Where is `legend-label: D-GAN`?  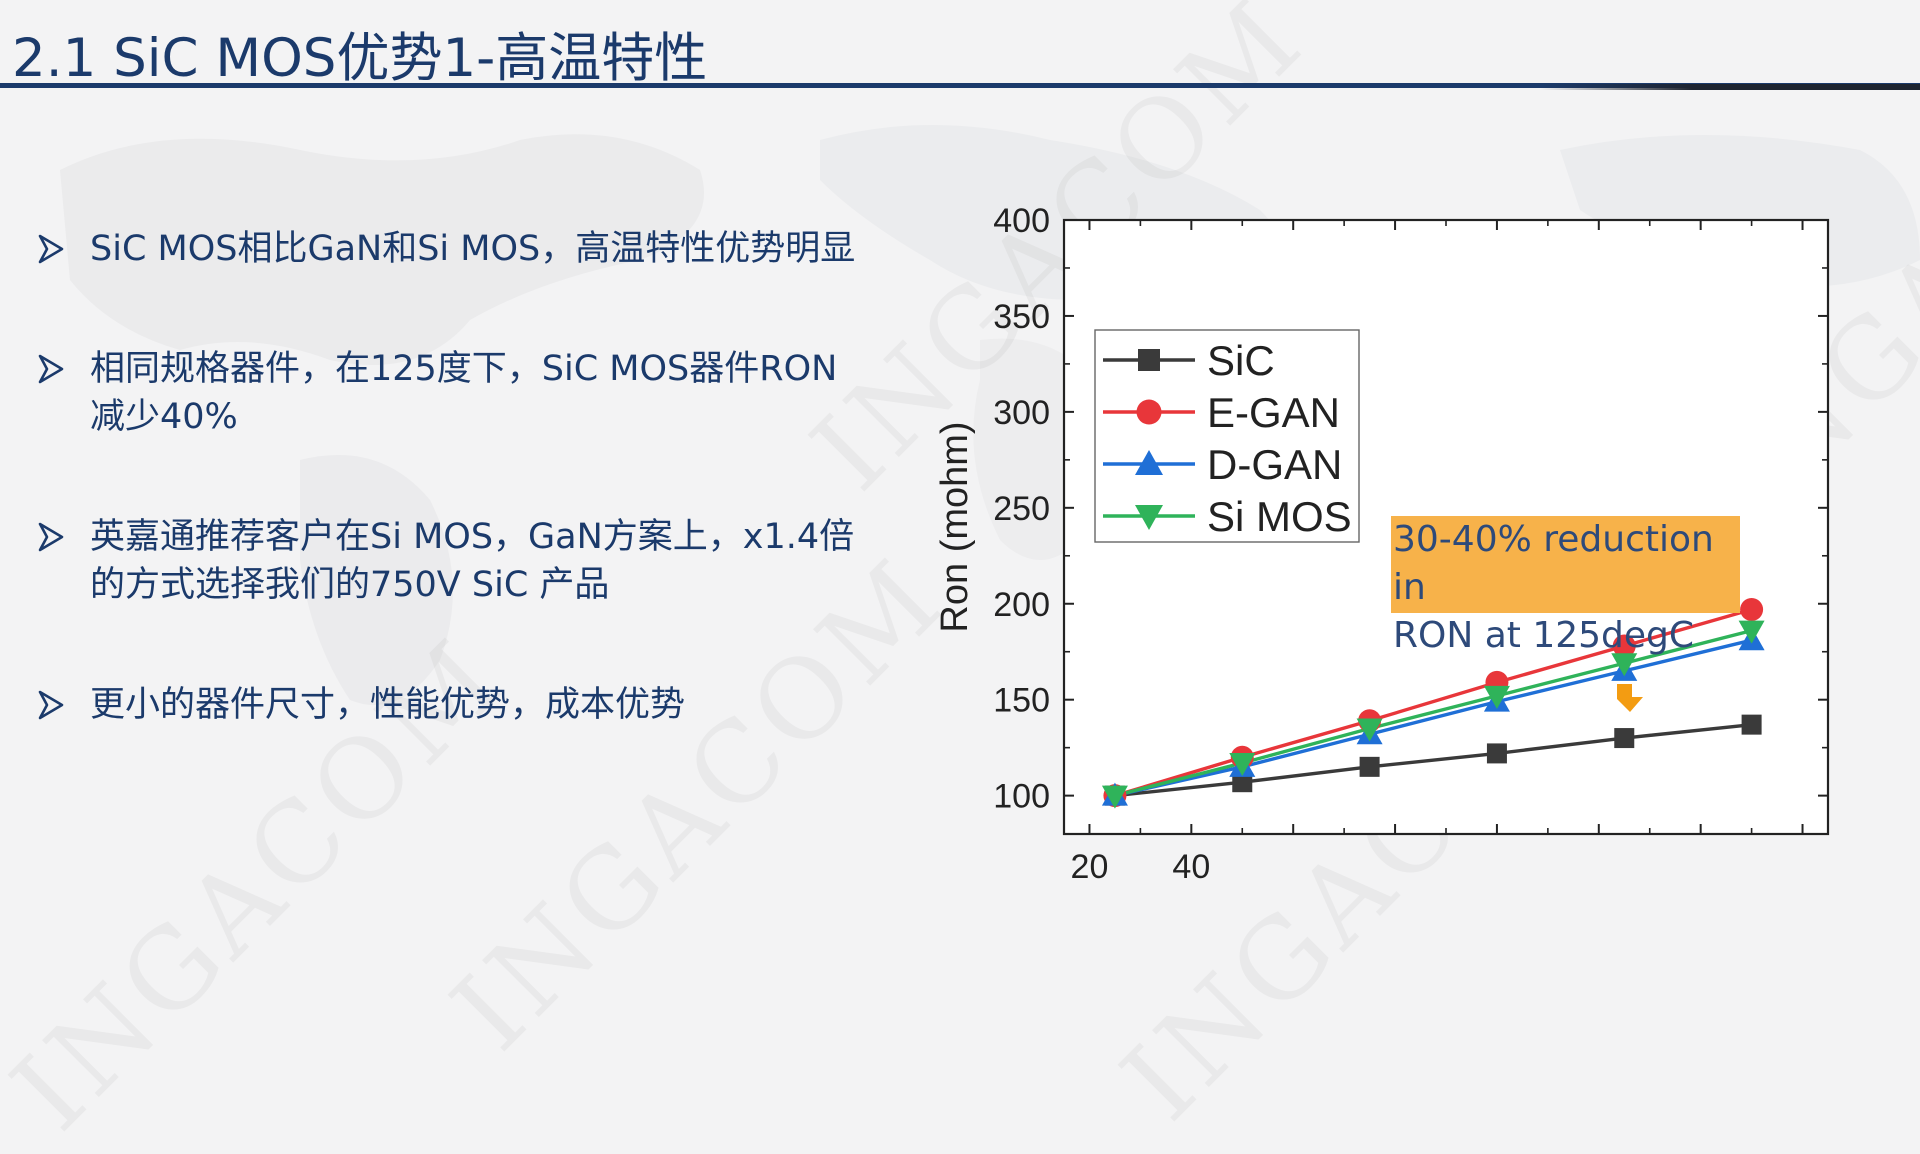 legend-label: D-GAN is located at coordinates (1274, 464).